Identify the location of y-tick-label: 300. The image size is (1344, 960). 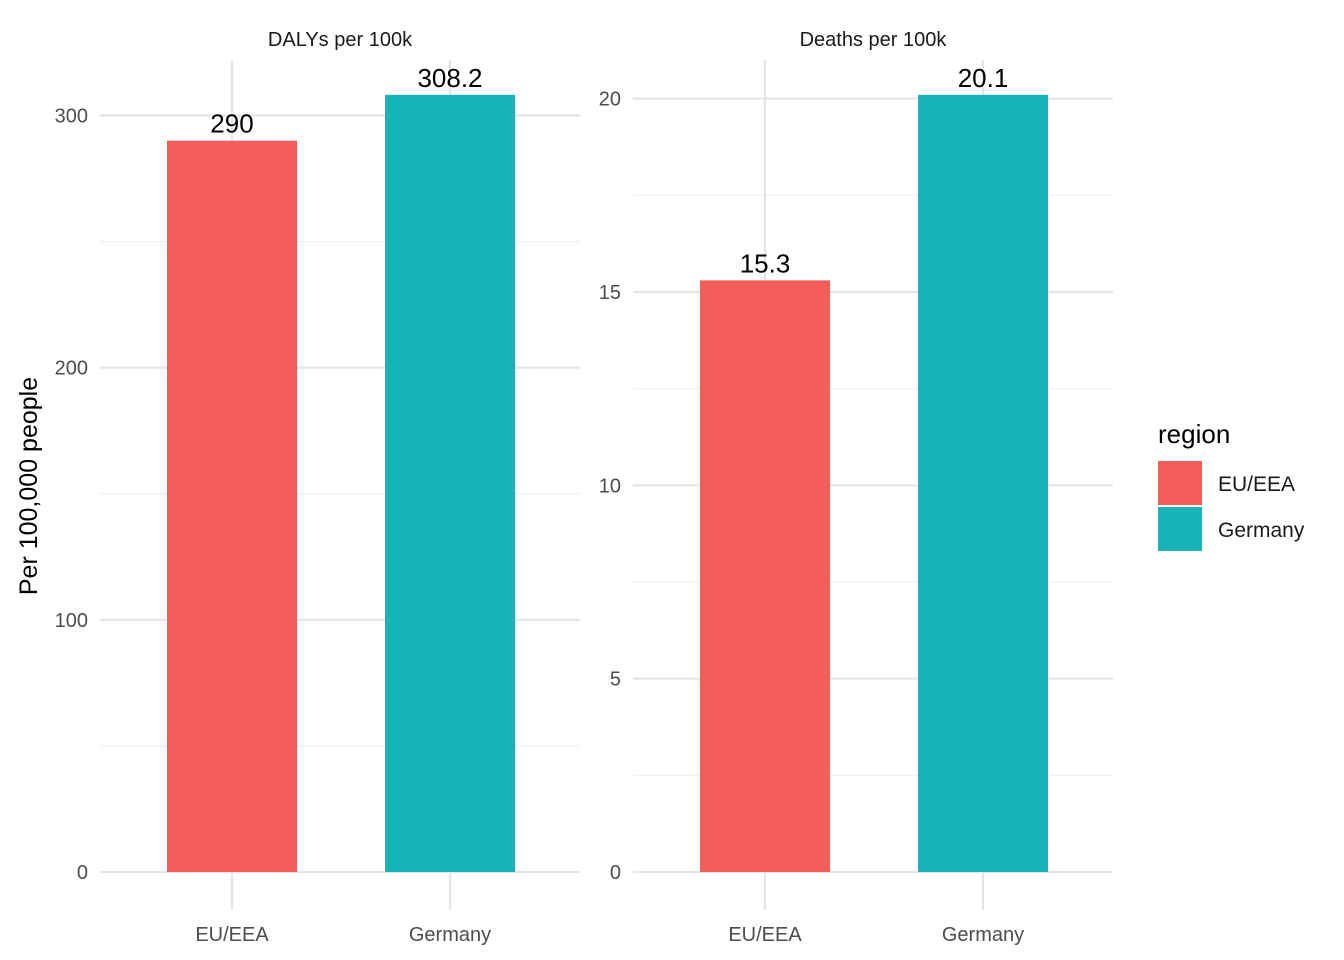
(71, 116).